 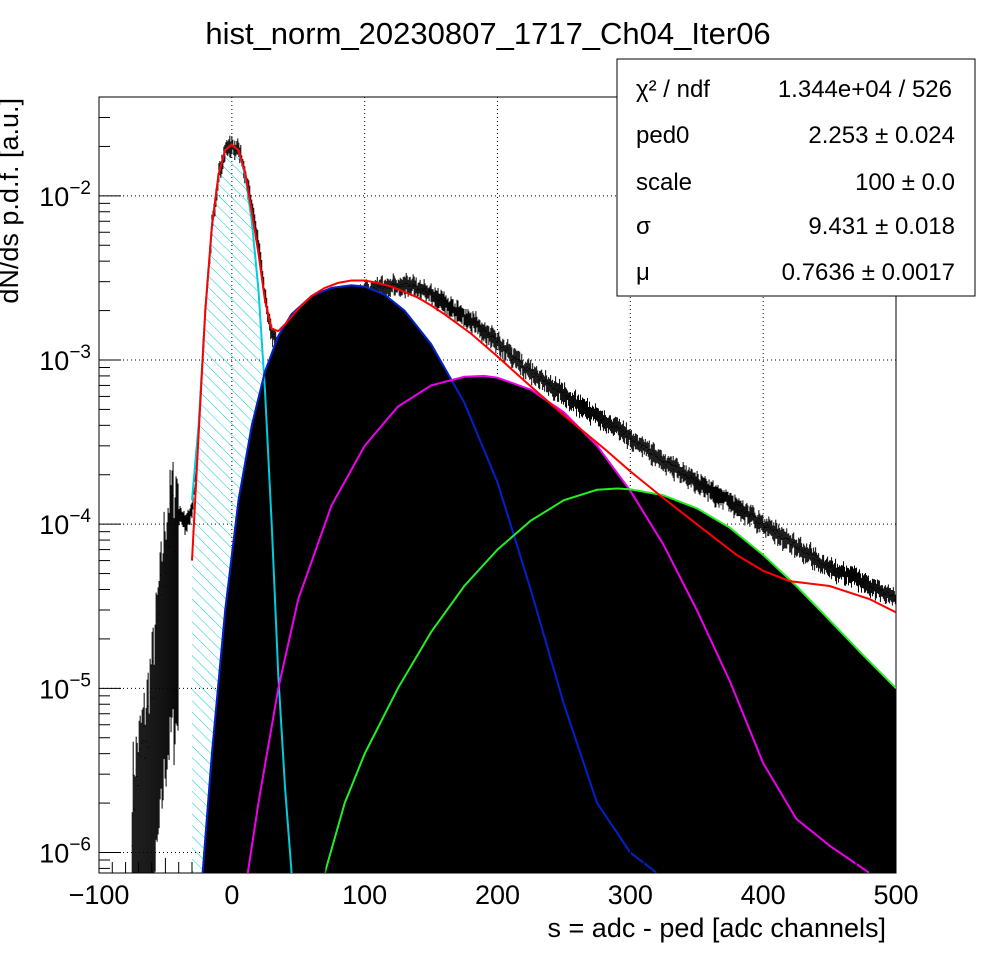 What do you see at coordinates (881, 226) in the screenshot?
I see `stats-value-sigma: 9.431 ± 0.018` at bounding box center [881, 226].